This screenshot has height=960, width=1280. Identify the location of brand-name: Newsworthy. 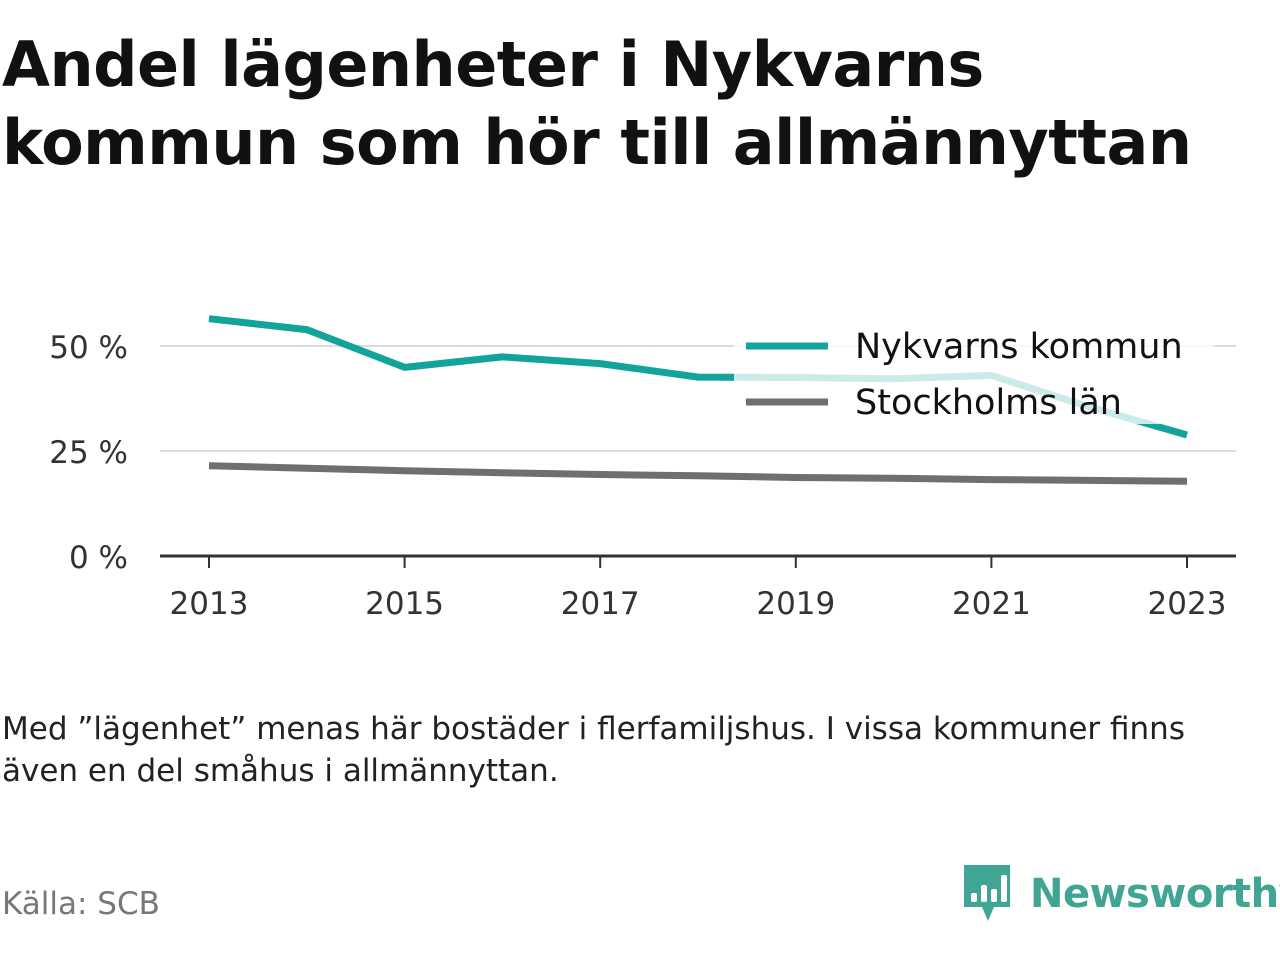
(1155, 894).